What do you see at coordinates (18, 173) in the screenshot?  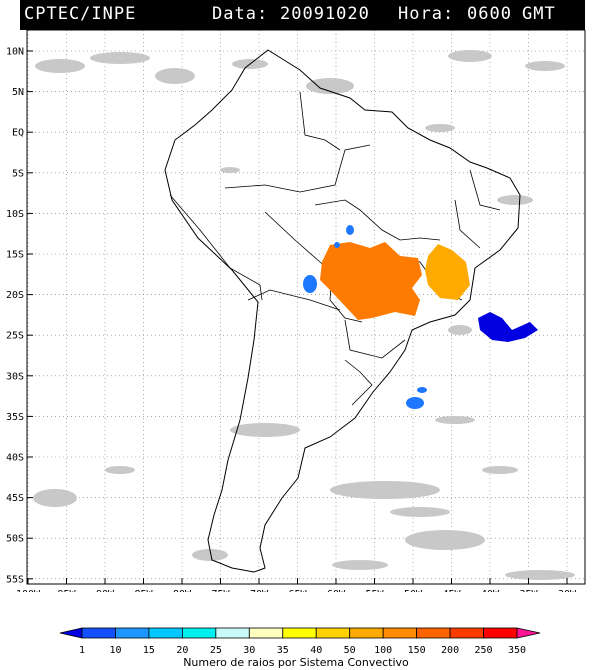 I see `lat-label: 5S` at bounding box center [18, 173].